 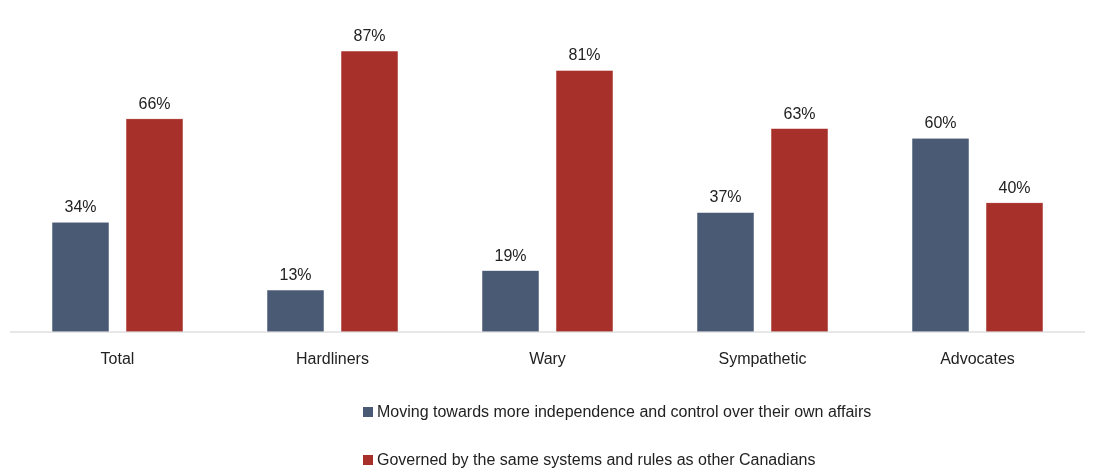 I want to click on data-label: 37%, so click(x=725, y=197).